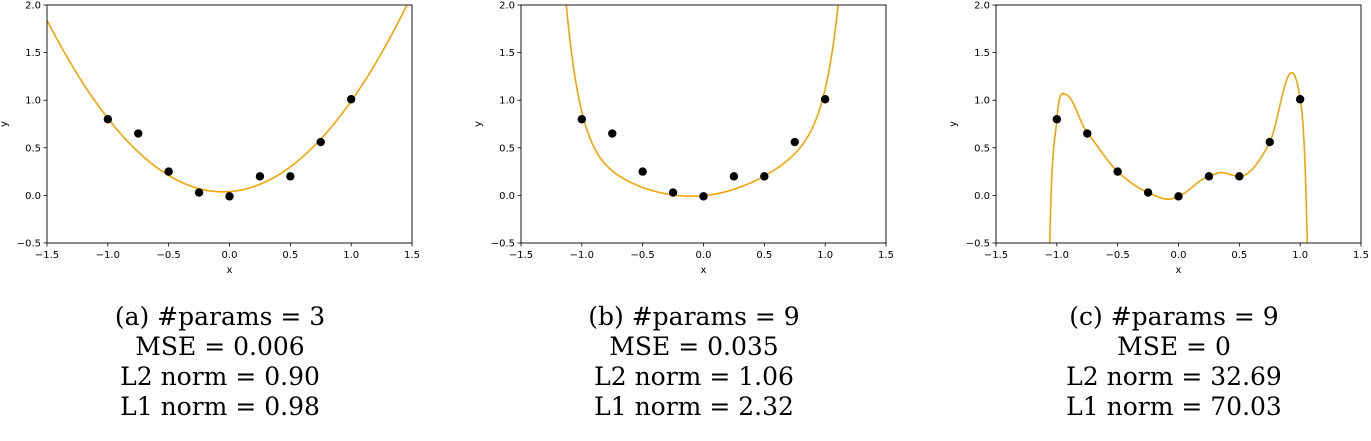 This screenshot has height=441, width=1371. What do you see at coordinates (220, 346) in the screenshot?
I see `caption-mse: MSE = 0.006` at bounding box center [220, 346].